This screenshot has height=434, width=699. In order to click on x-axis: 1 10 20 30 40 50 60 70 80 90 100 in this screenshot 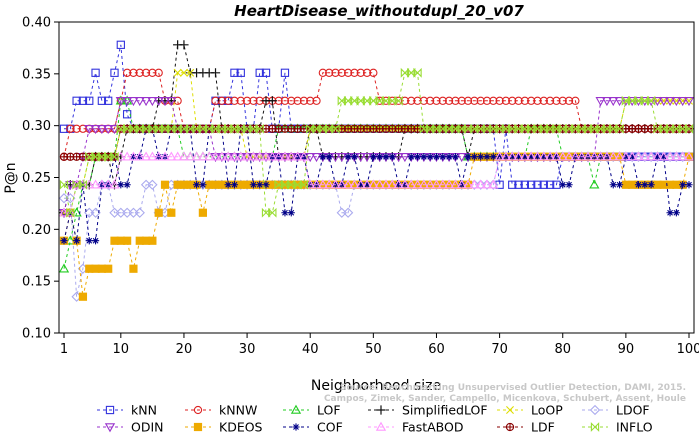, I will do `click(379, 345)`.